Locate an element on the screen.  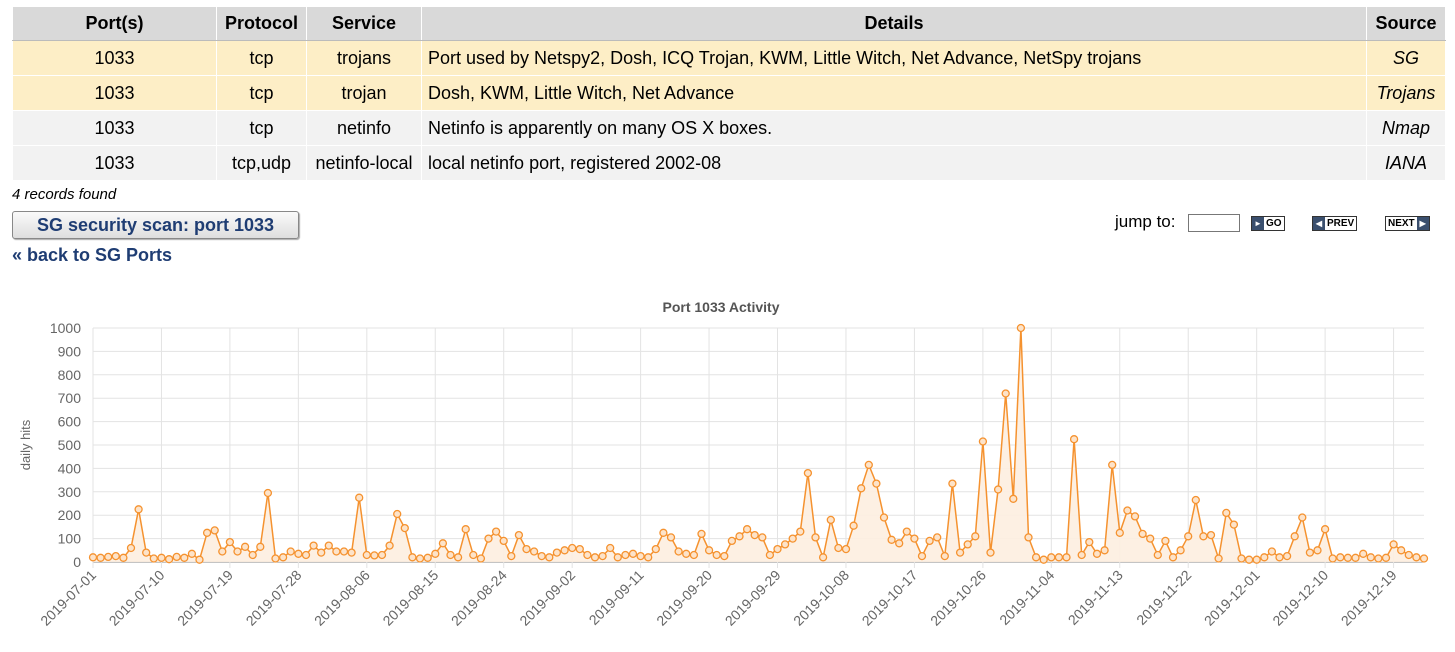
x-tick-label: 2019-12-10 is located at coordinates (1300, 598).